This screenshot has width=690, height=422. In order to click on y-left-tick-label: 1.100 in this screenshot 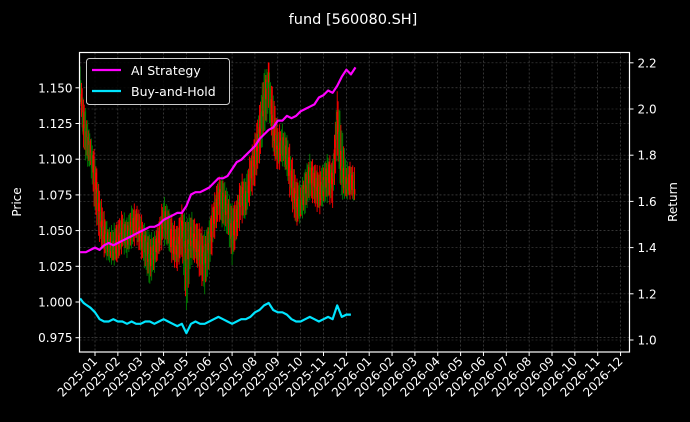, I will do `click(55, 160)`.